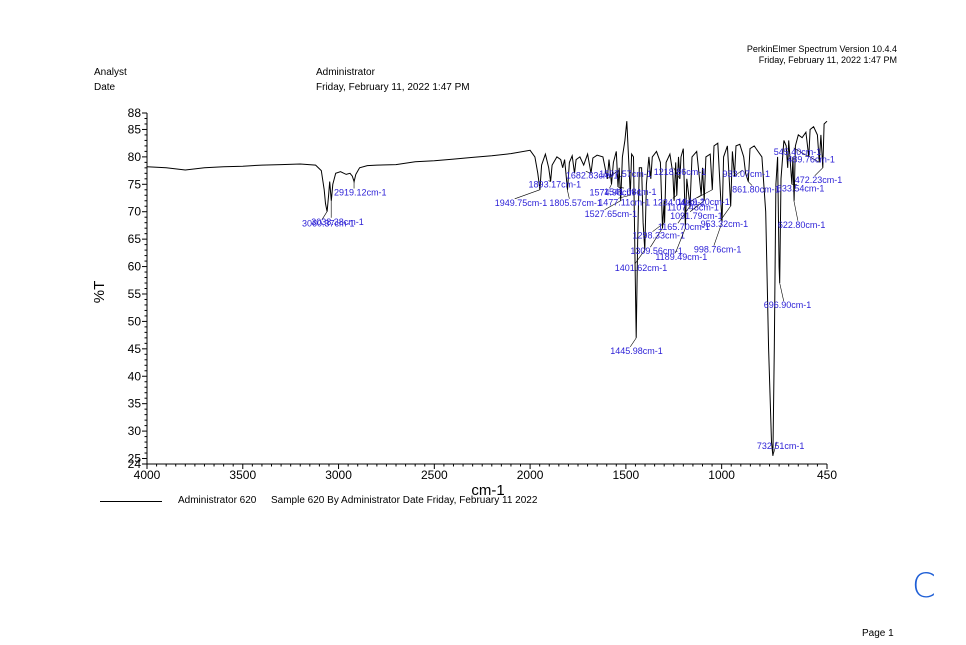 The image size is (966, 645). I want to click on peak-label: 1049.20cm-1, so click(703, 202).